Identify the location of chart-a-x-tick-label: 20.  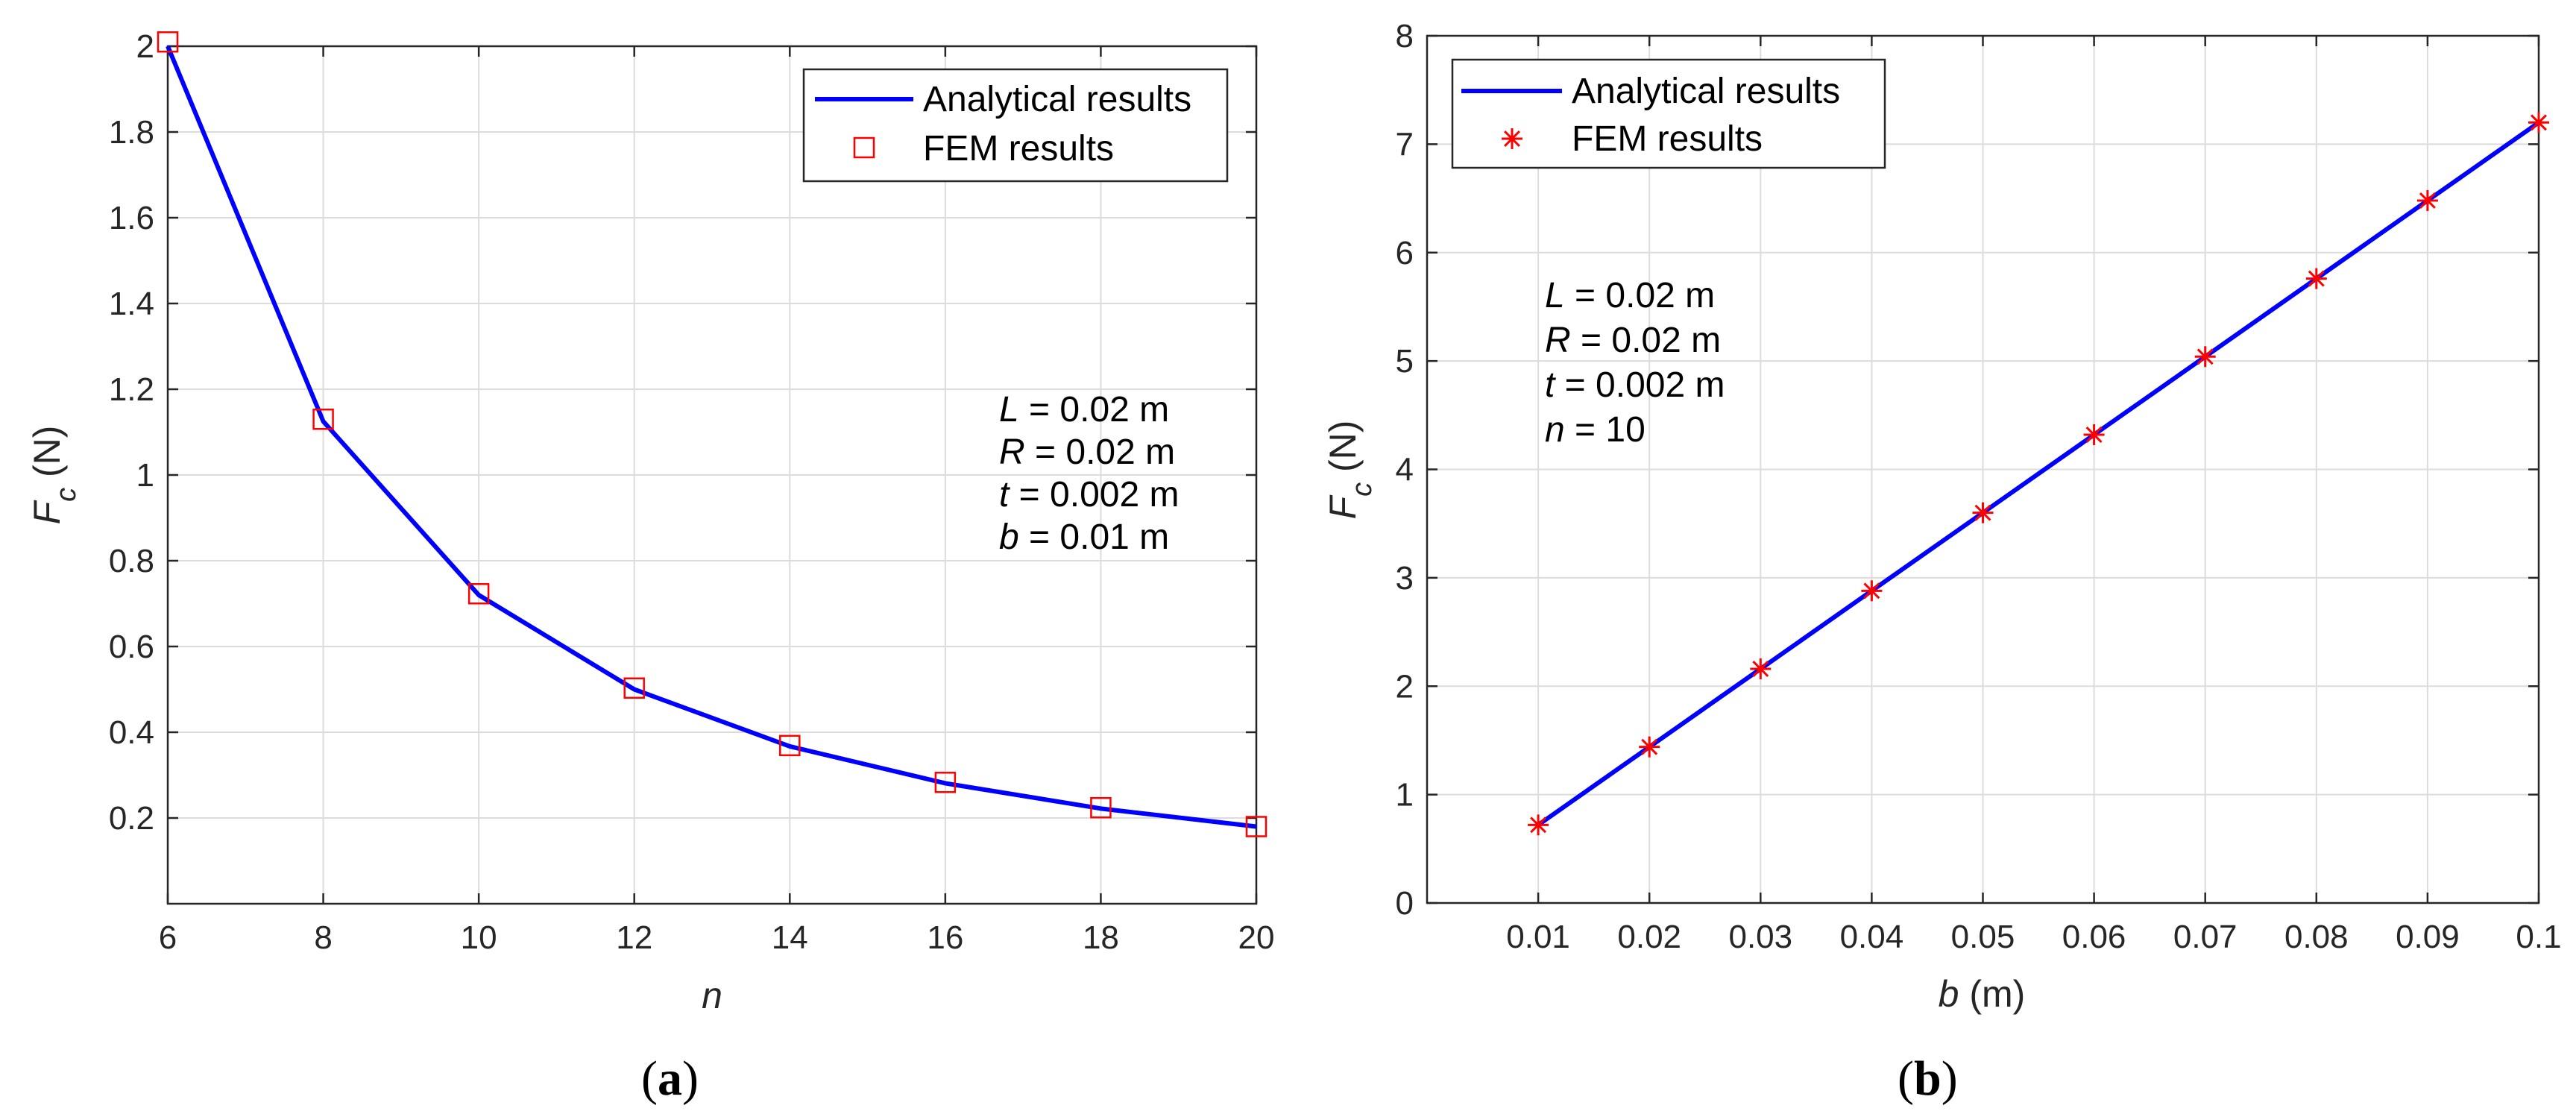
(1256, 937).